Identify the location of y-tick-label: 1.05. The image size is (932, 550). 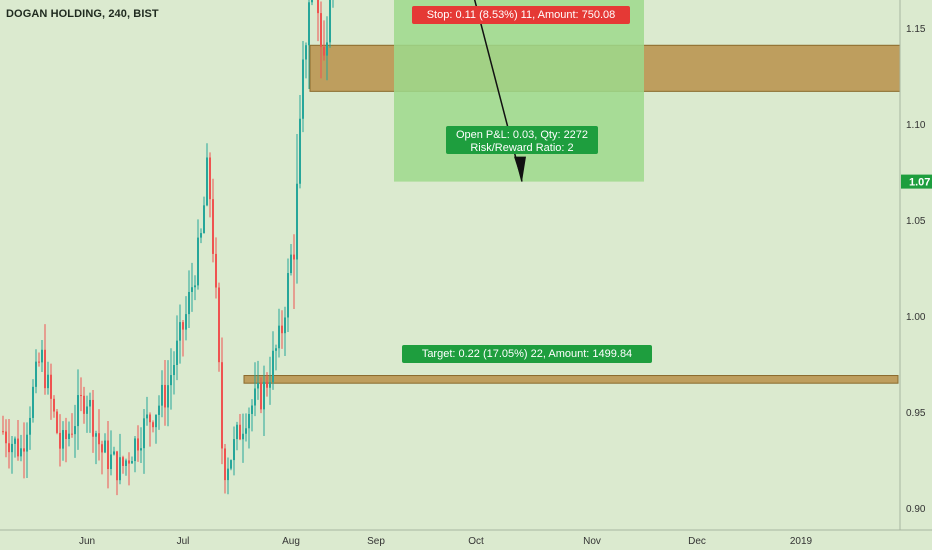
(916, 221).